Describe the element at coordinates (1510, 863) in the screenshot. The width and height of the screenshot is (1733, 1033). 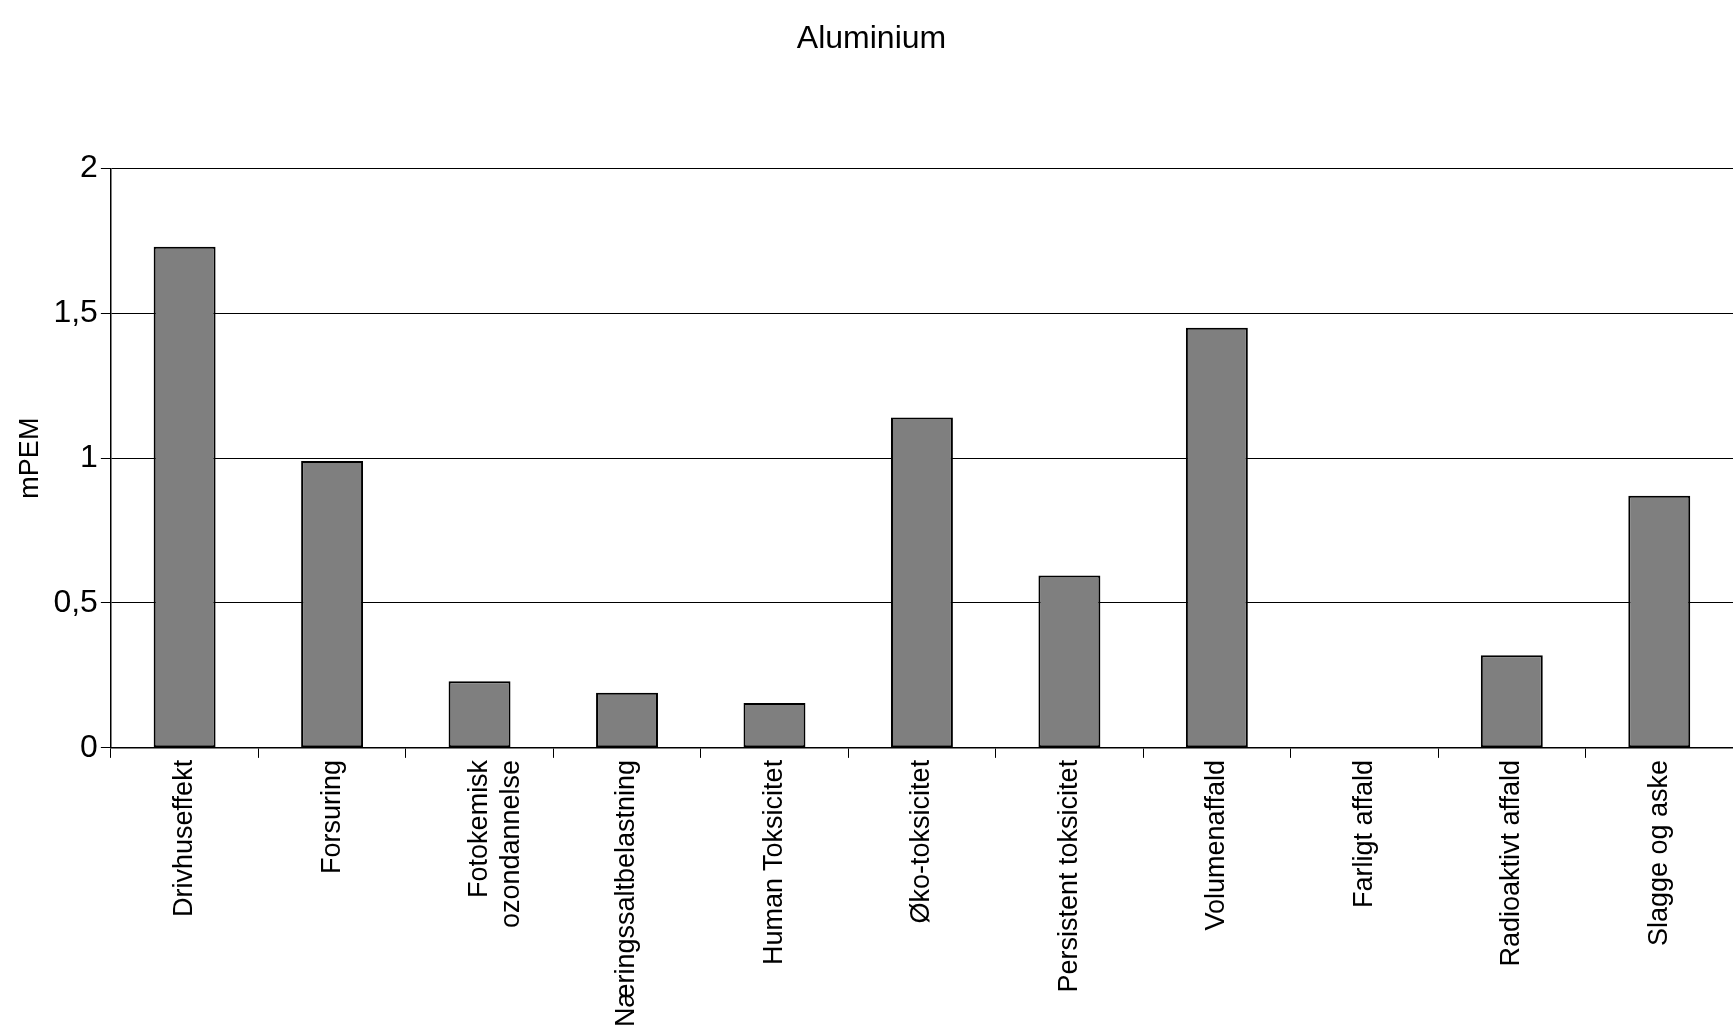
I see `x-tick-label: Radioaktivt affald` at that location.